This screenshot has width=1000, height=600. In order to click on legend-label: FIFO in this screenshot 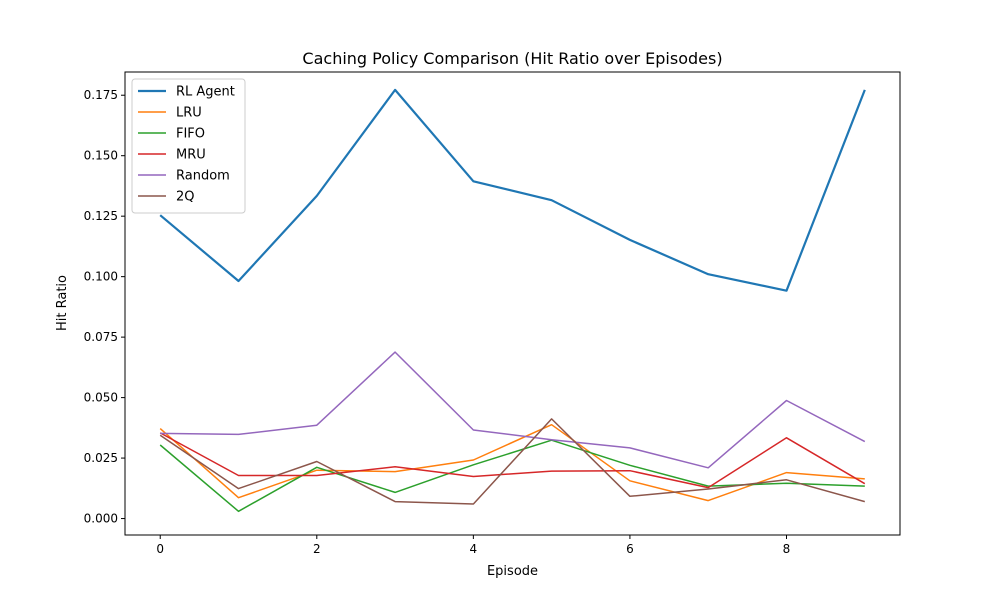, I will do `click(190, 134)`.